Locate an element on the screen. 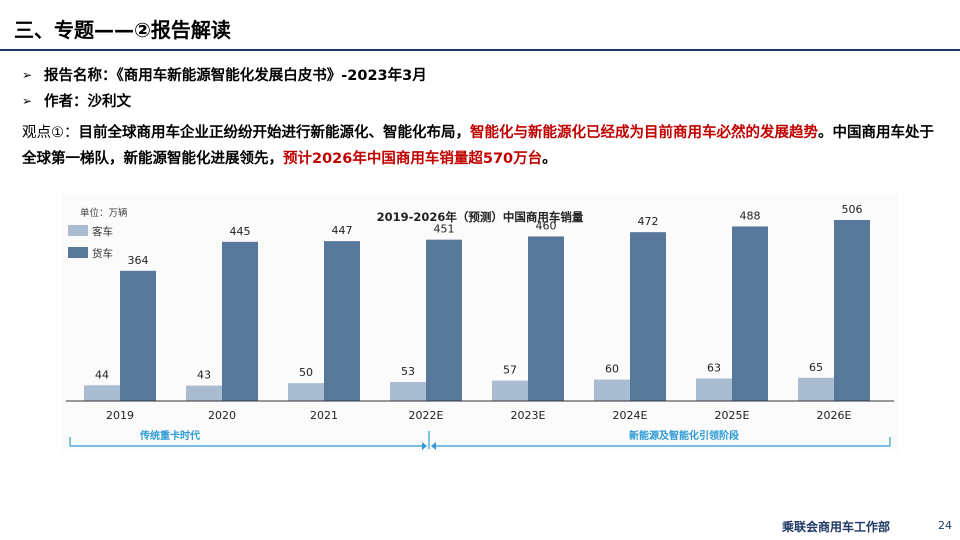  bullet-report-name: ➢ 报告名称：《商用车新能源智能化发展白皮书》-2023年3月 is located at coordinates (224, 74).